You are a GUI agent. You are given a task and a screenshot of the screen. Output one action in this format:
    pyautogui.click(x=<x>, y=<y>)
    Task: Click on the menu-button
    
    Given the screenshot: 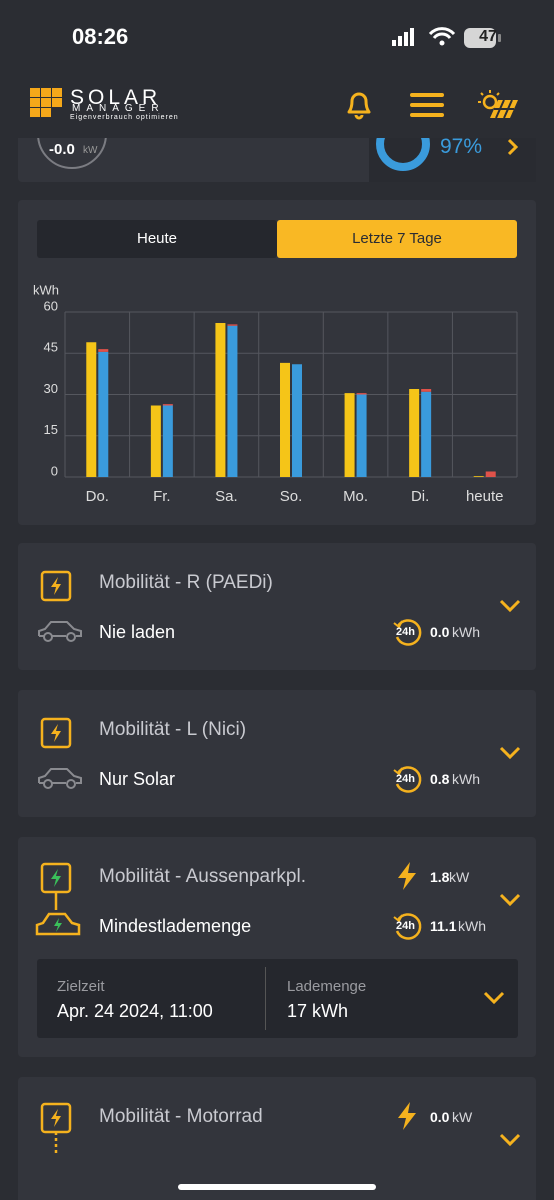 What is the action you would take?
    pyautogui.click(x=427, y=105)
    